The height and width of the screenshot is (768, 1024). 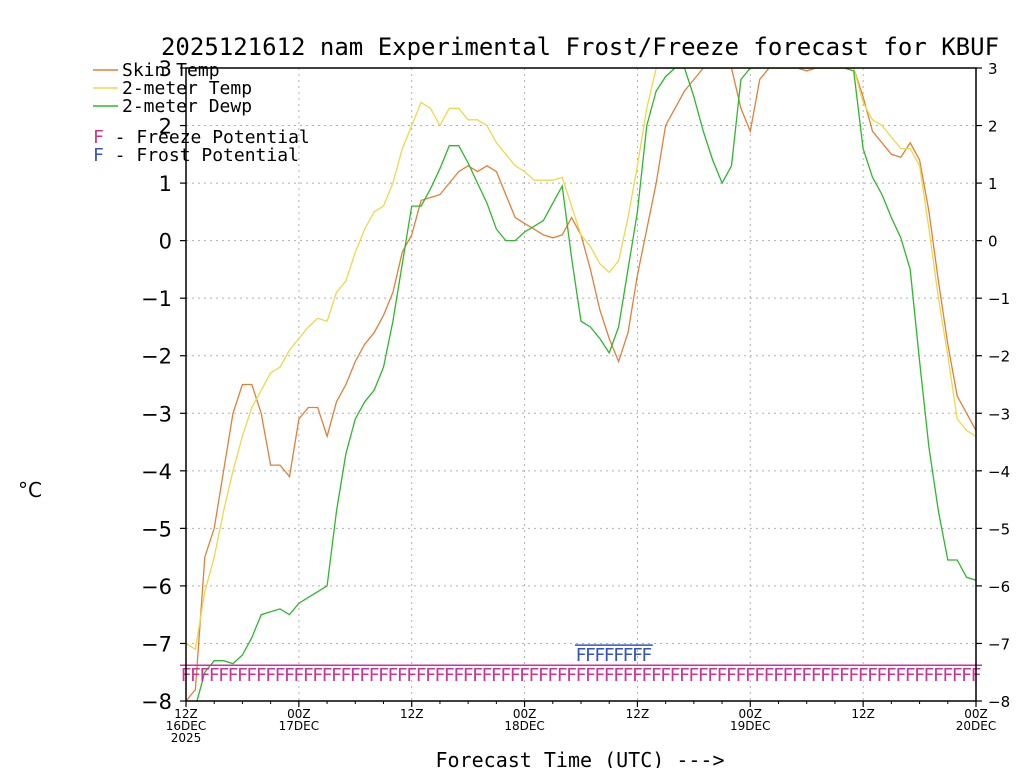 What do you see at coordinates (186, 726) in the screenshot?
I see `x-tick-label: 16DEC` at bounding box center [186, 726].